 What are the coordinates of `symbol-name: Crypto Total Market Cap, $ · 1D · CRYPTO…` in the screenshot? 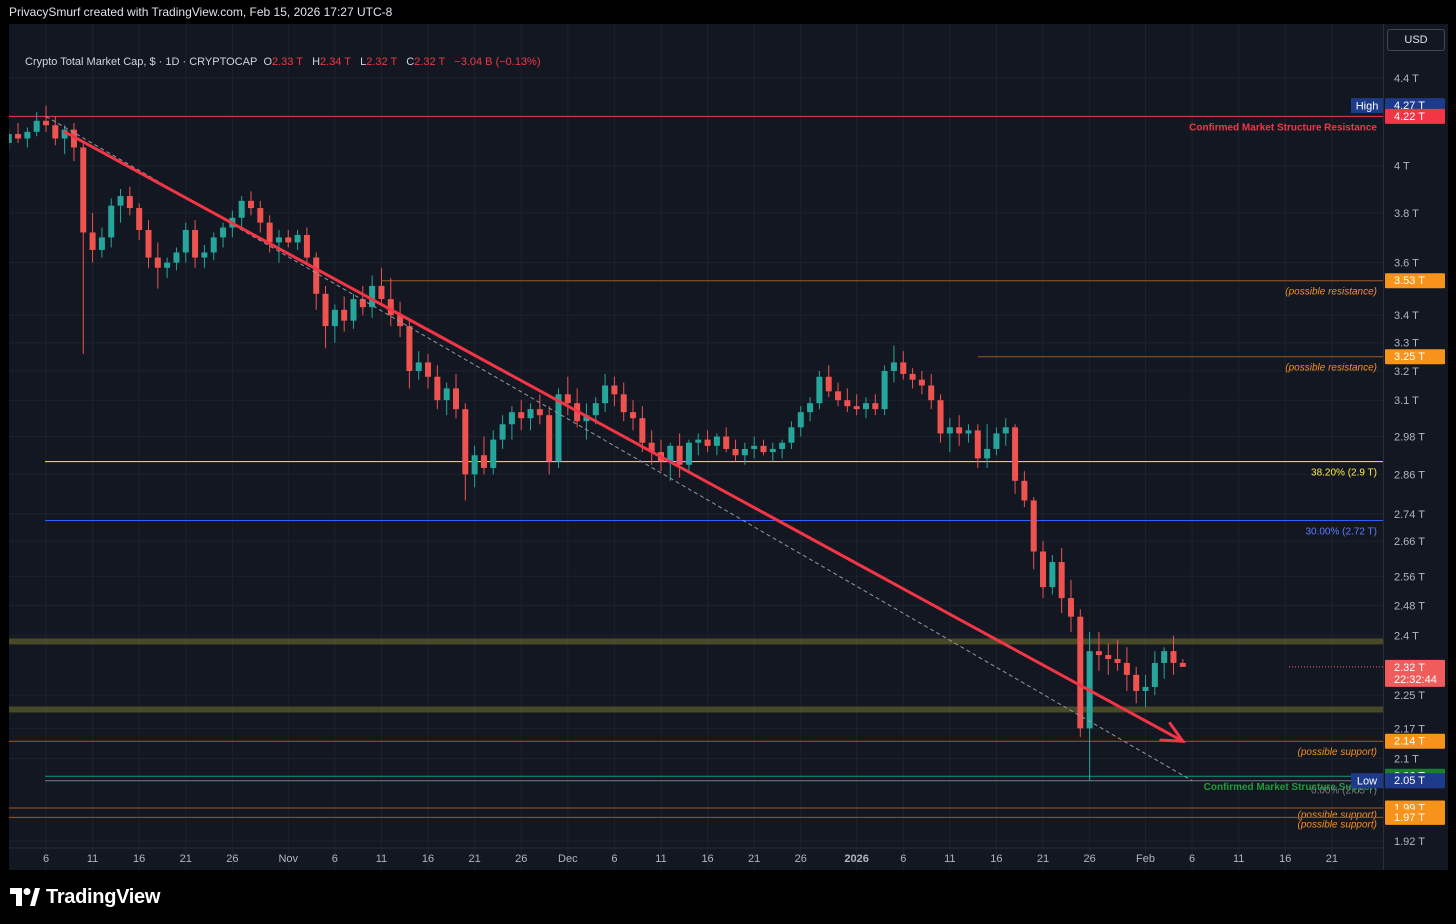 It's located at (141, 62).